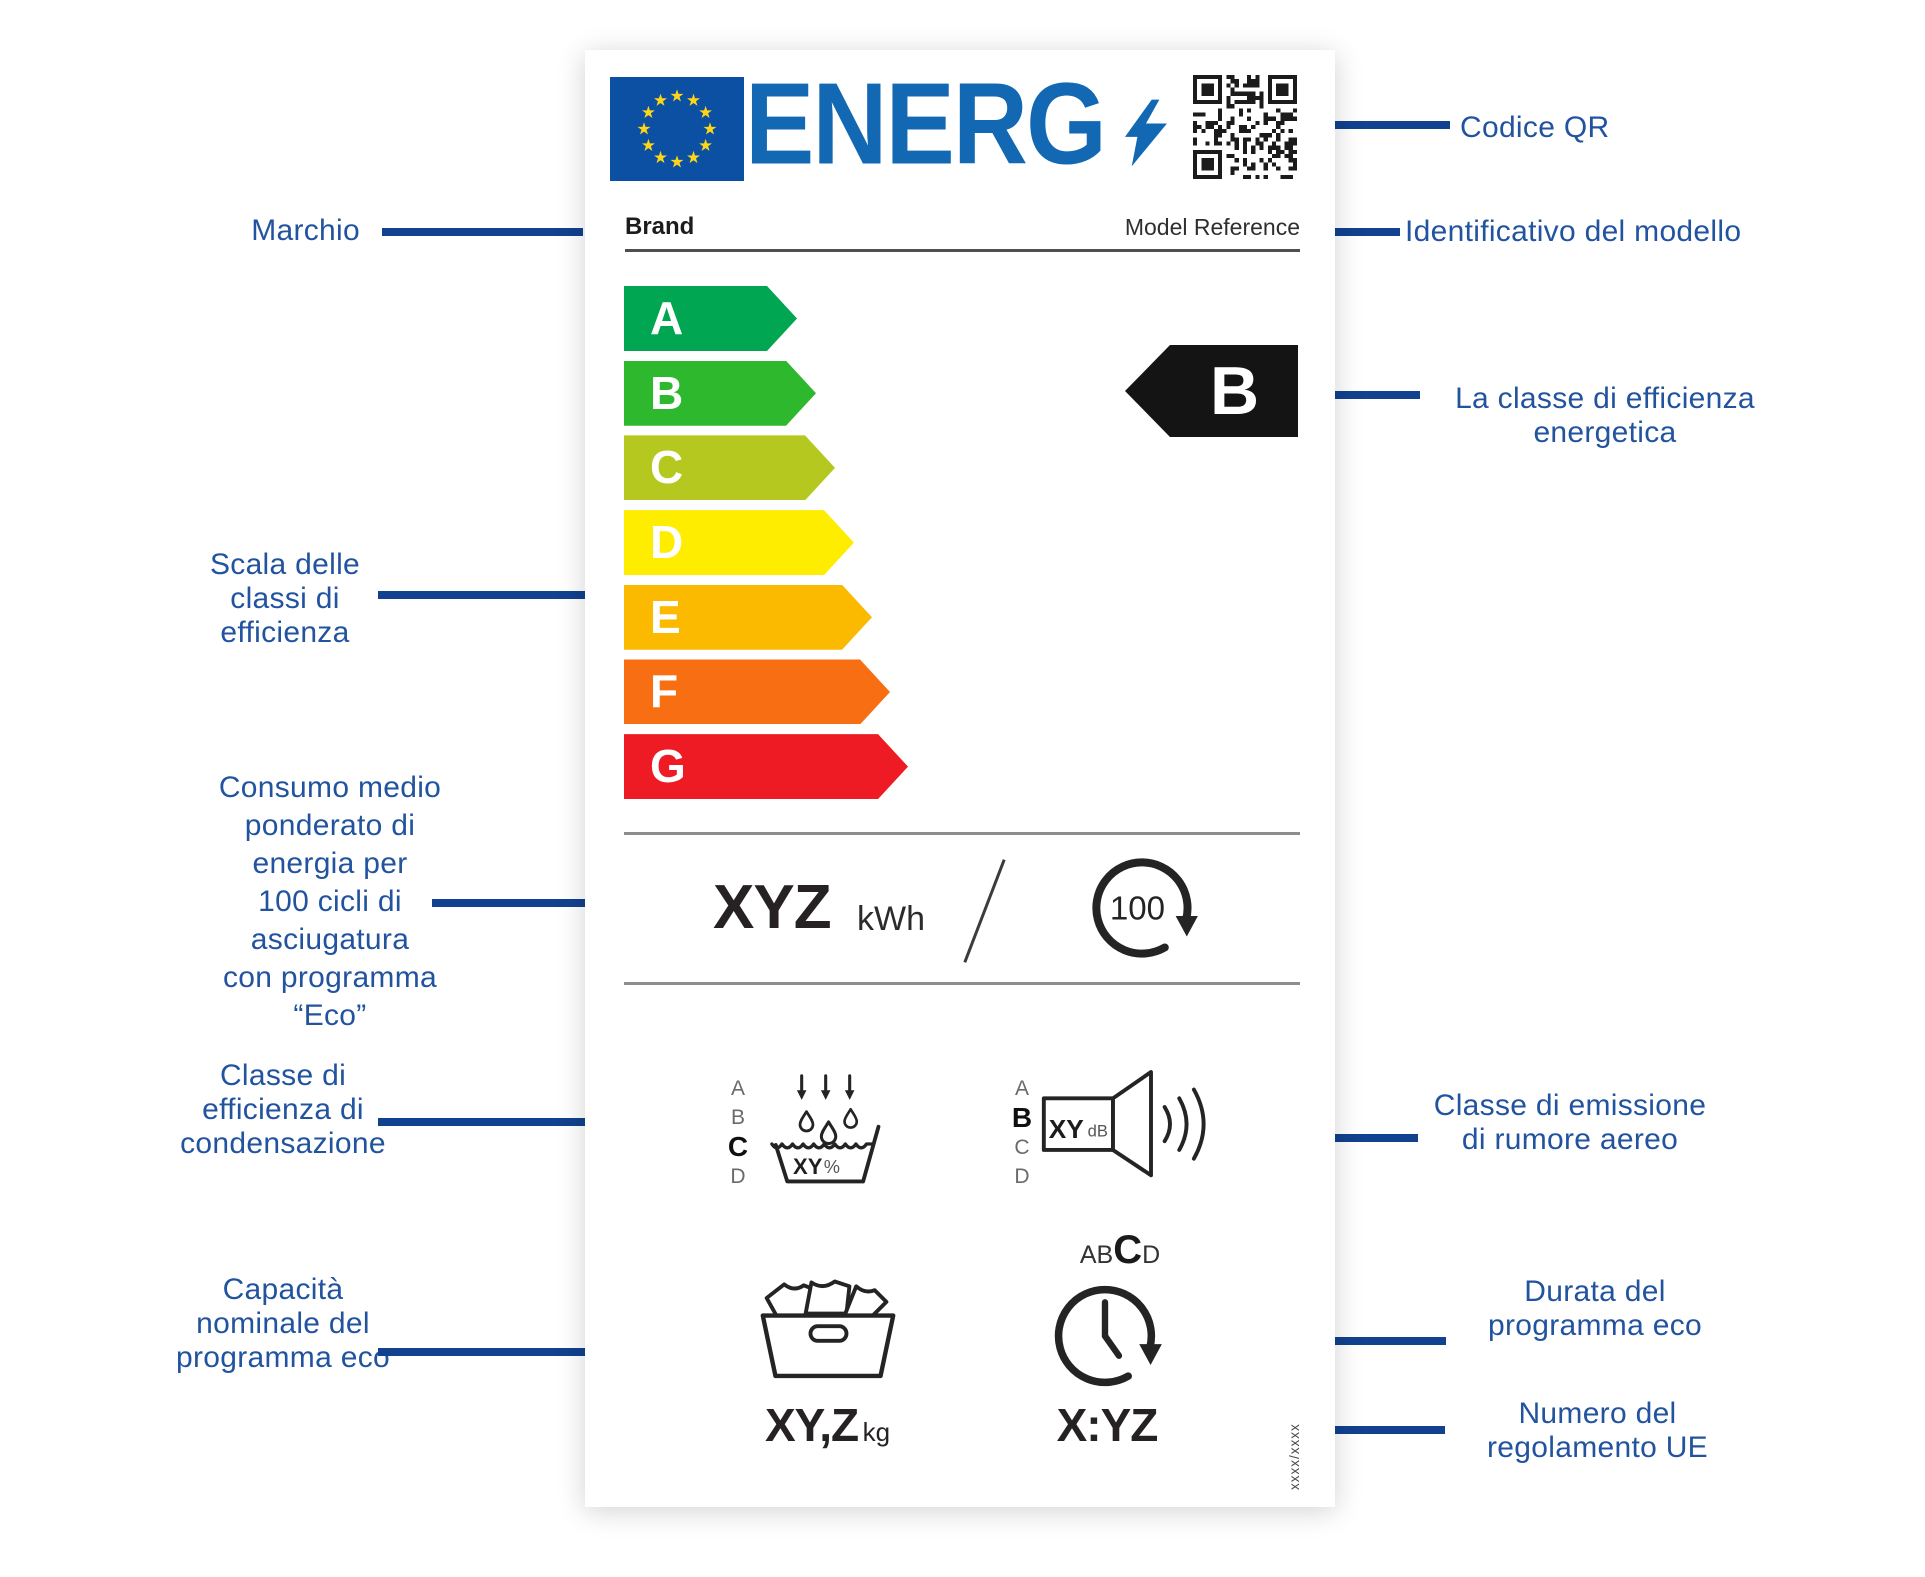 The width and height of the screenshot is (1925, 1577). What do you see at coordinates (720, 393) in the screenshot?
I see `scale-arrow-b: B` at bounding box center [720, 393].